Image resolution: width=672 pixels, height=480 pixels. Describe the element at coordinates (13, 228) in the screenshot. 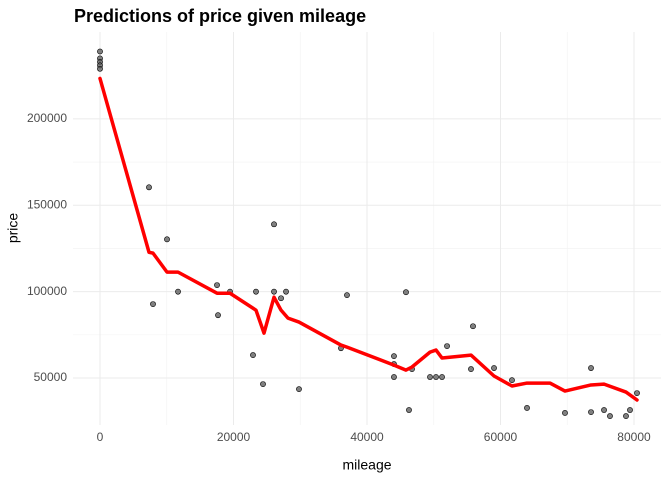

I see `y-axis-title: price` at that location.